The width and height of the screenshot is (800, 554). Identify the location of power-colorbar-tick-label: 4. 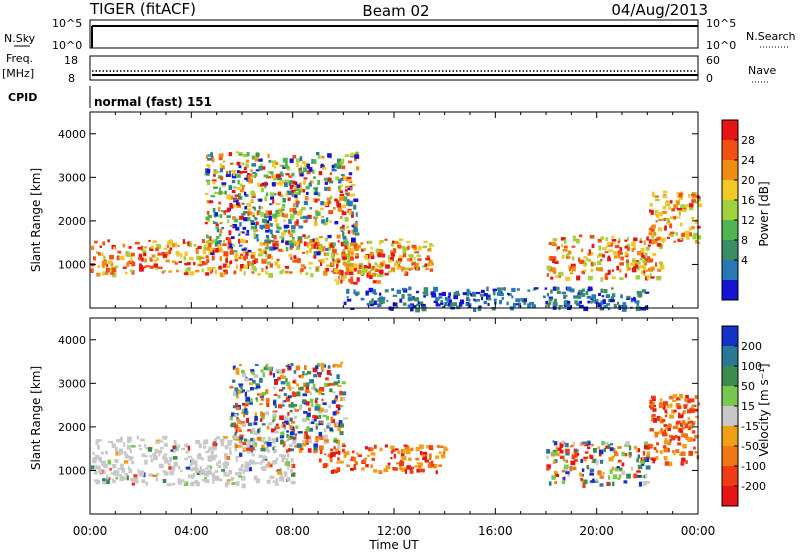
(744, 260).